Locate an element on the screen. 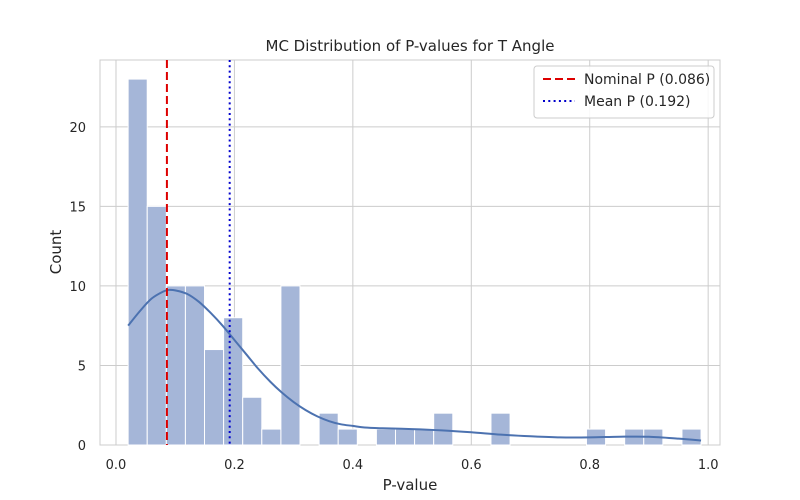  y-tick-label: 10 is located at coordinates (77, 287).